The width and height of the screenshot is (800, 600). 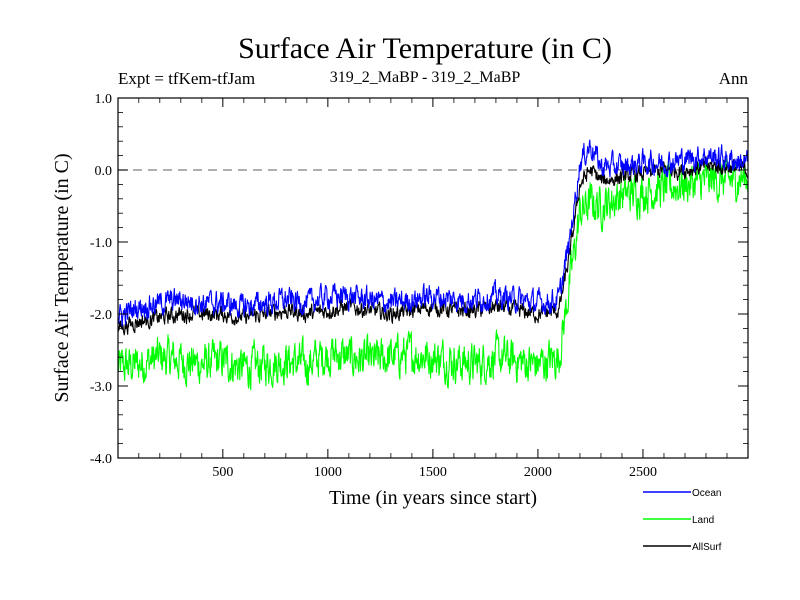 I want to click on y-axis-label: Surface Air Temperature (in C), so click(x=62, y=277).